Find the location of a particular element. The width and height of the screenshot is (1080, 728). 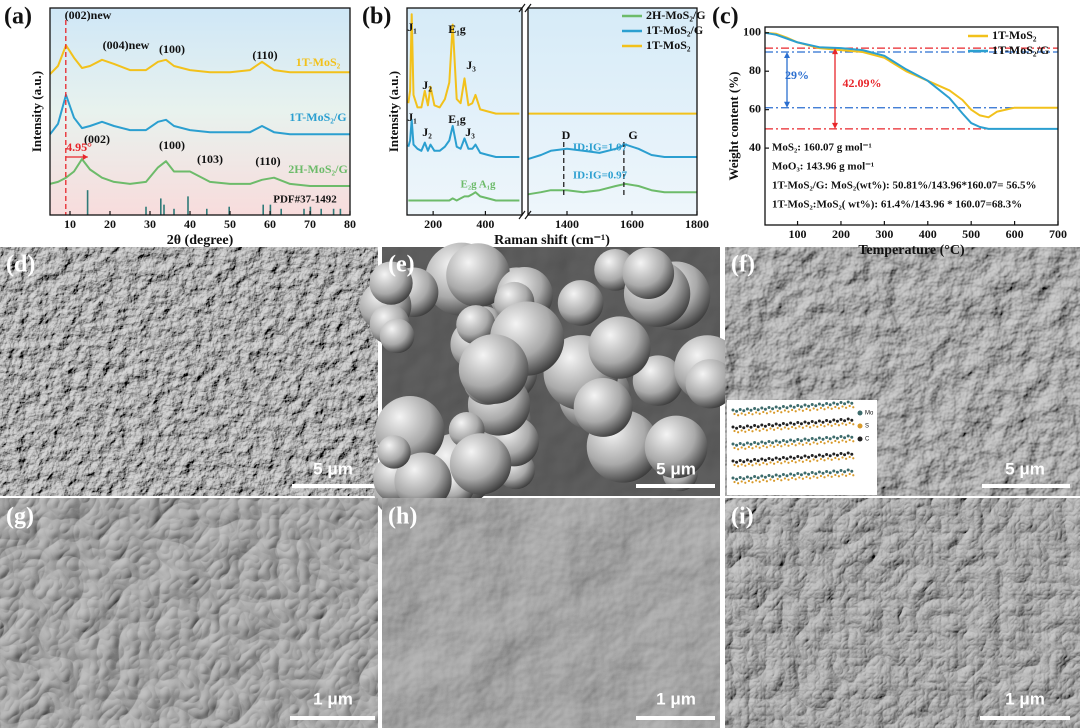

x-axis-label: Raman shift (cm⁻¹) is located at coordinates (552, 240).